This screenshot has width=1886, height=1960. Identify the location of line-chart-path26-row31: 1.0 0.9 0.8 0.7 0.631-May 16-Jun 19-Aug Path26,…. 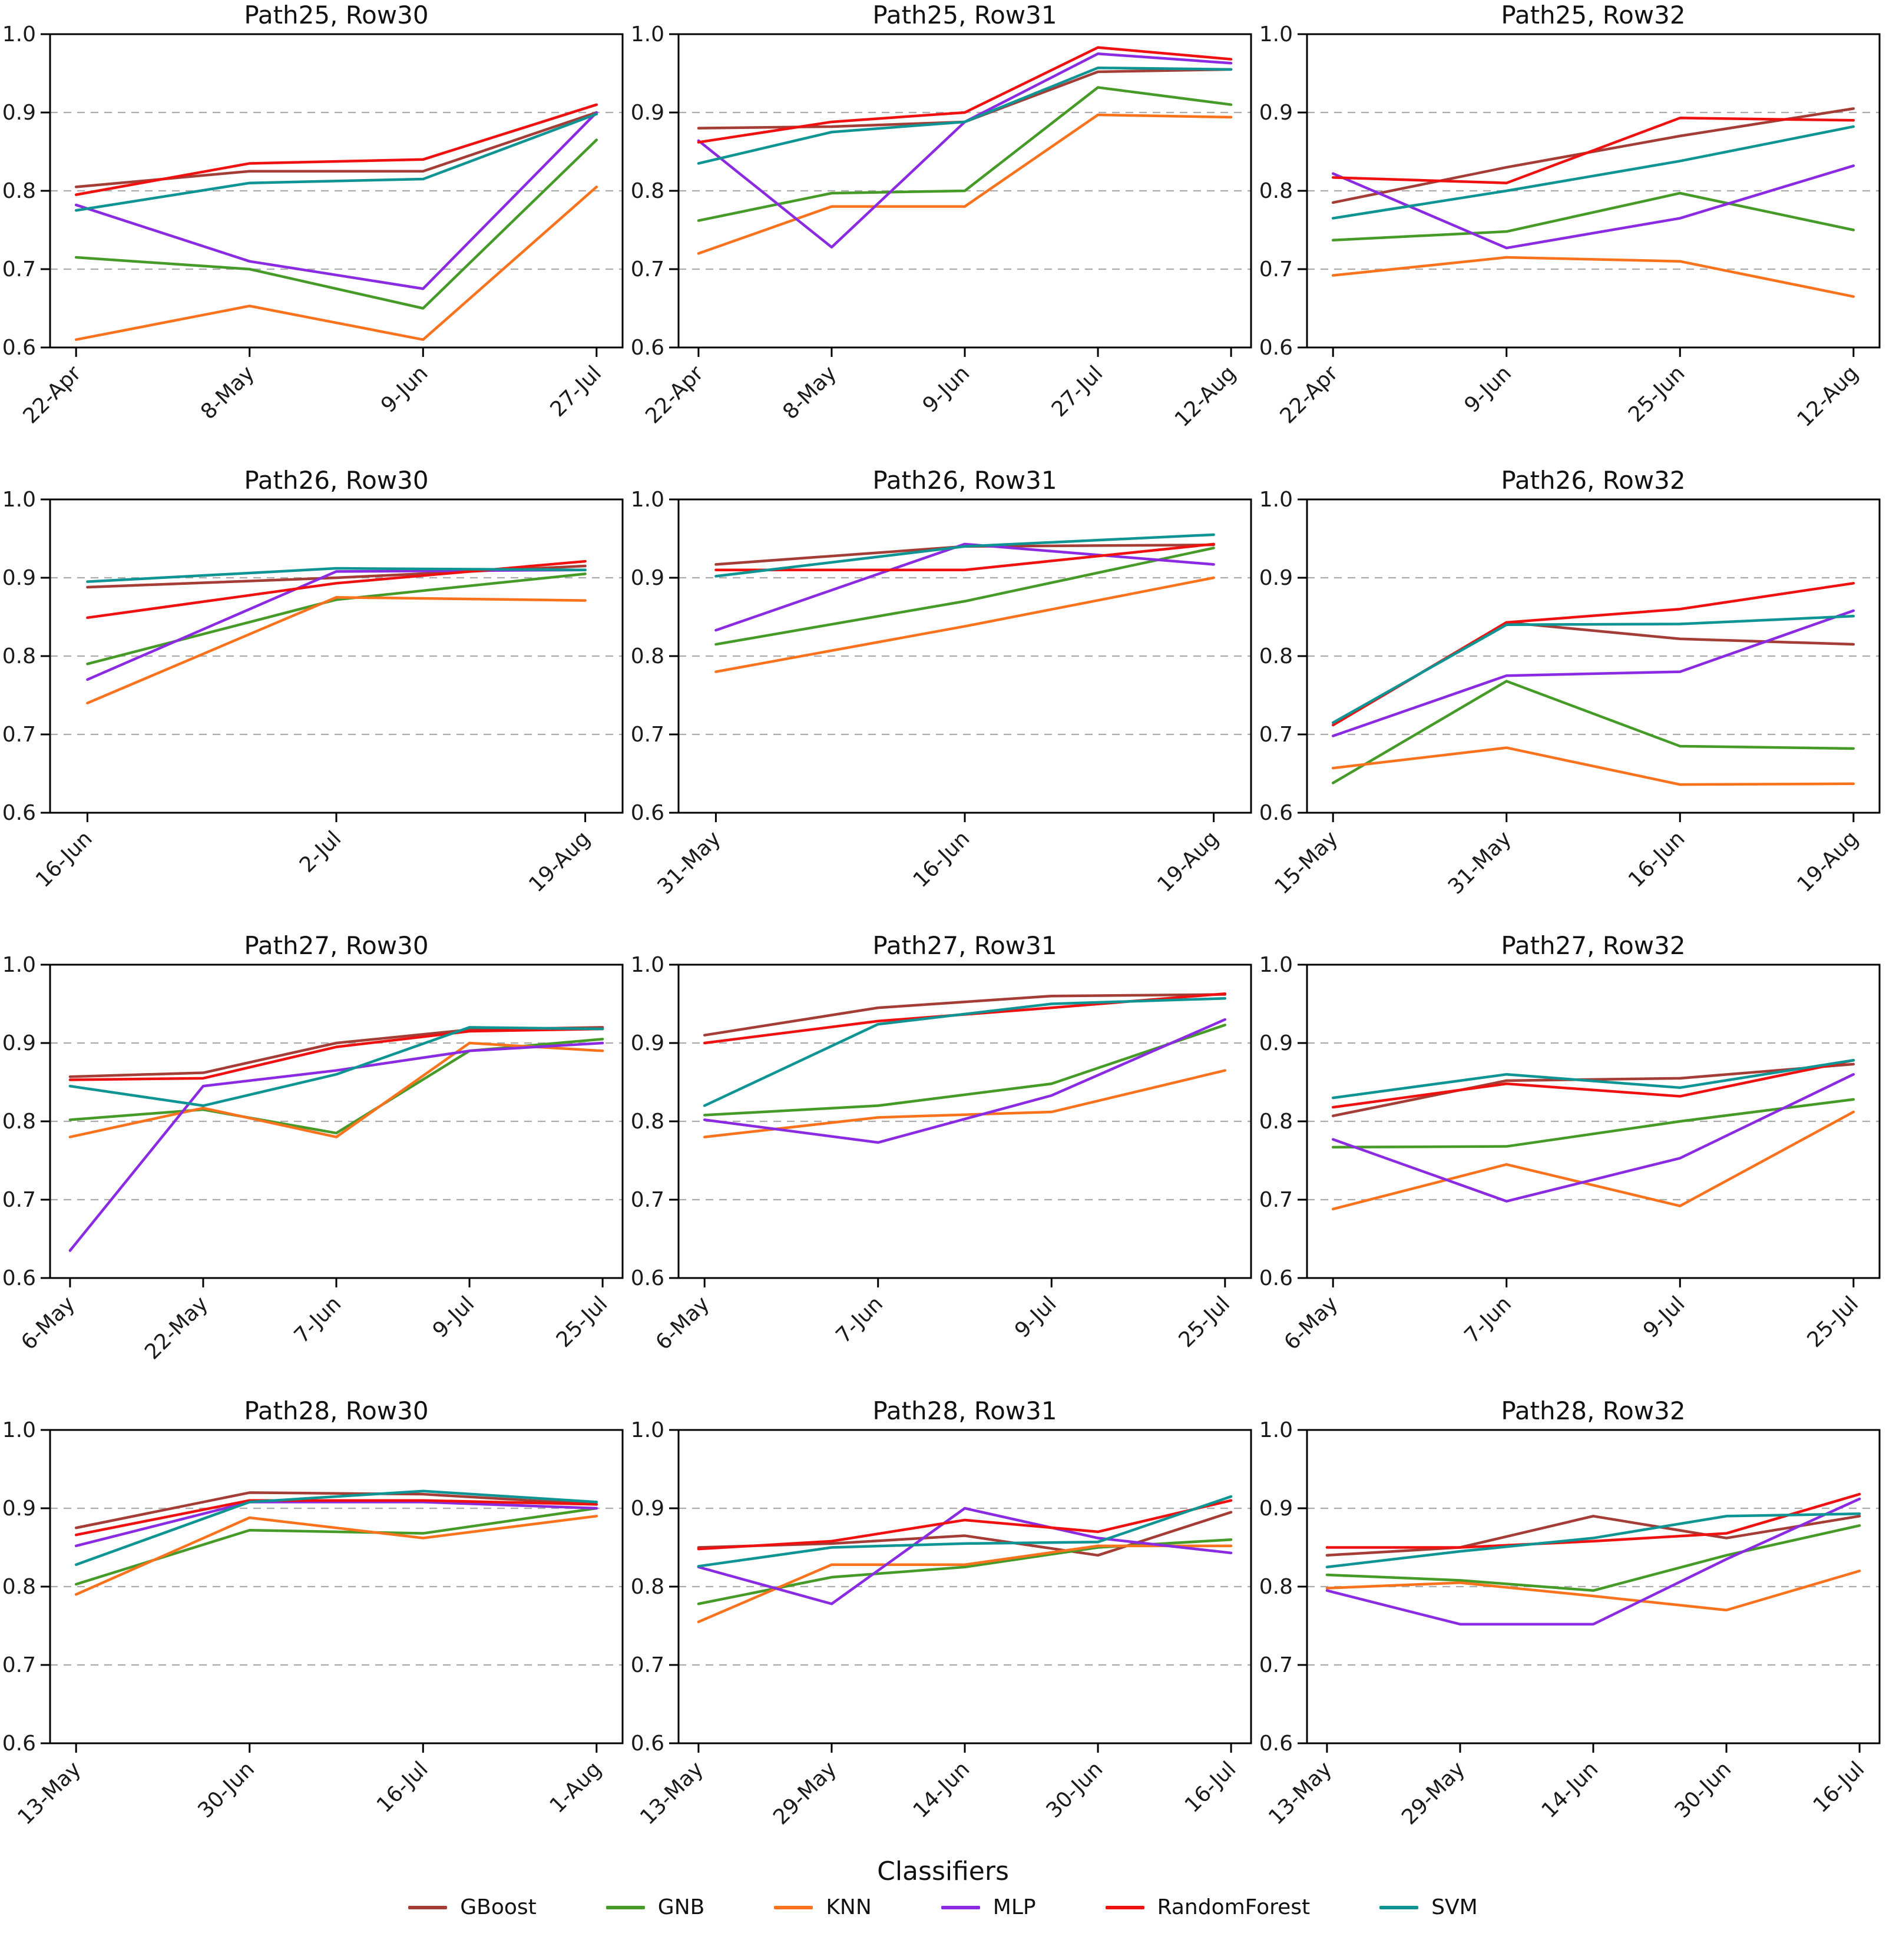
(941, 682).